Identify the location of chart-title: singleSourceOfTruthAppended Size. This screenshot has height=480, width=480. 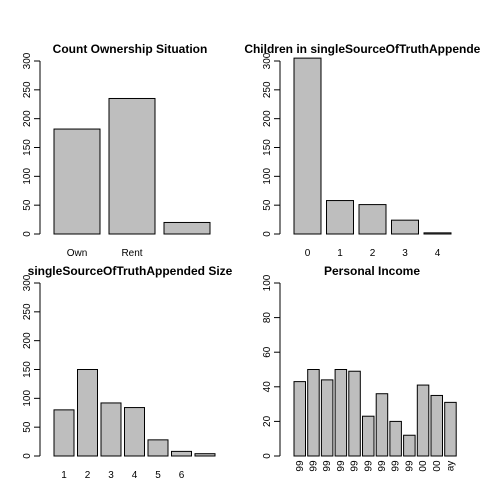
(130, 271).